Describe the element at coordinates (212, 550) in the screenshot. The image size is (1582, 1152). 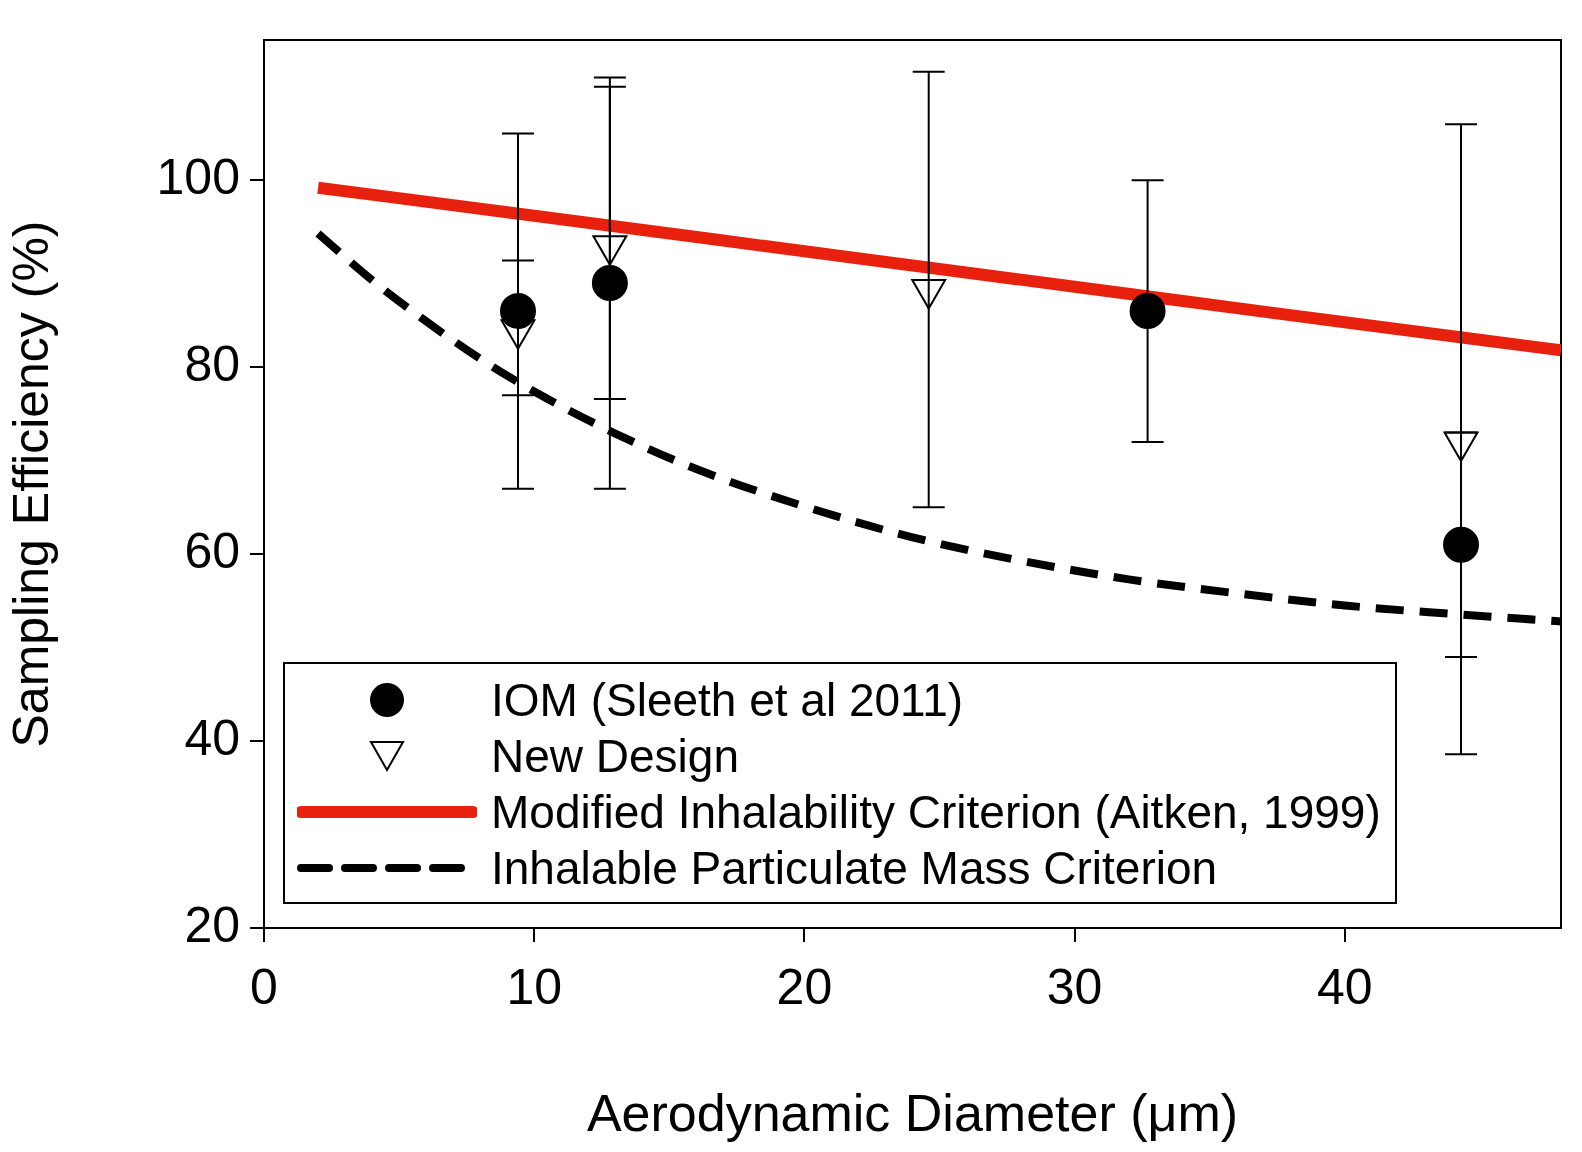
I see `y-tick-label: 60` at that location.